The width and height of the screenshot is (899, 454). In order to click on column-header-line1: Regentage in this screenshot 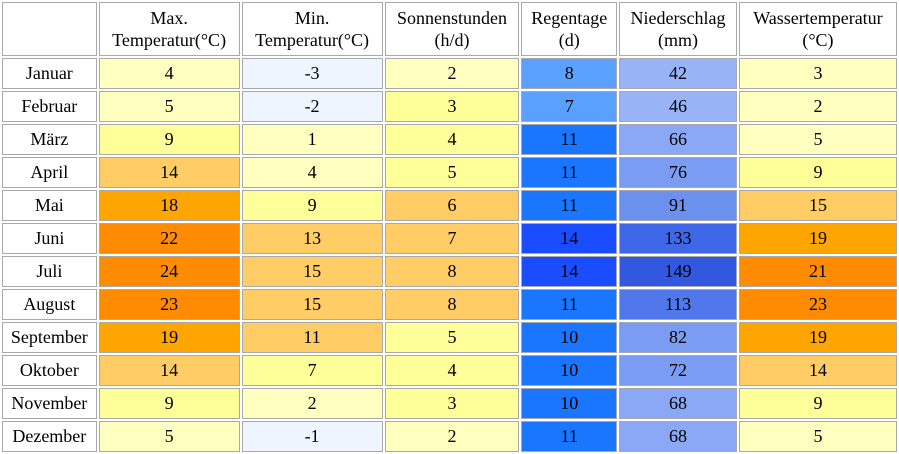, I will do `click(569, 18)`.